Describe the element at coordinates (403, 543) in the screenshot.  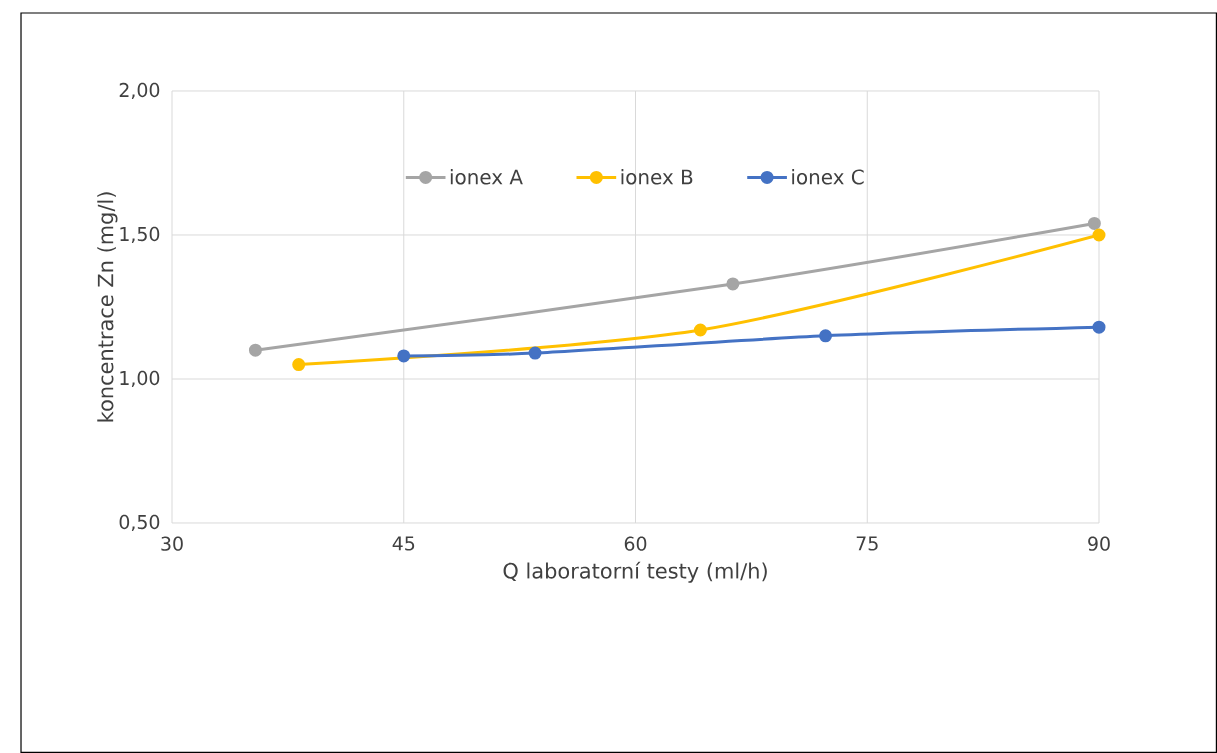
I see `x-tick-label: 45` at that location.